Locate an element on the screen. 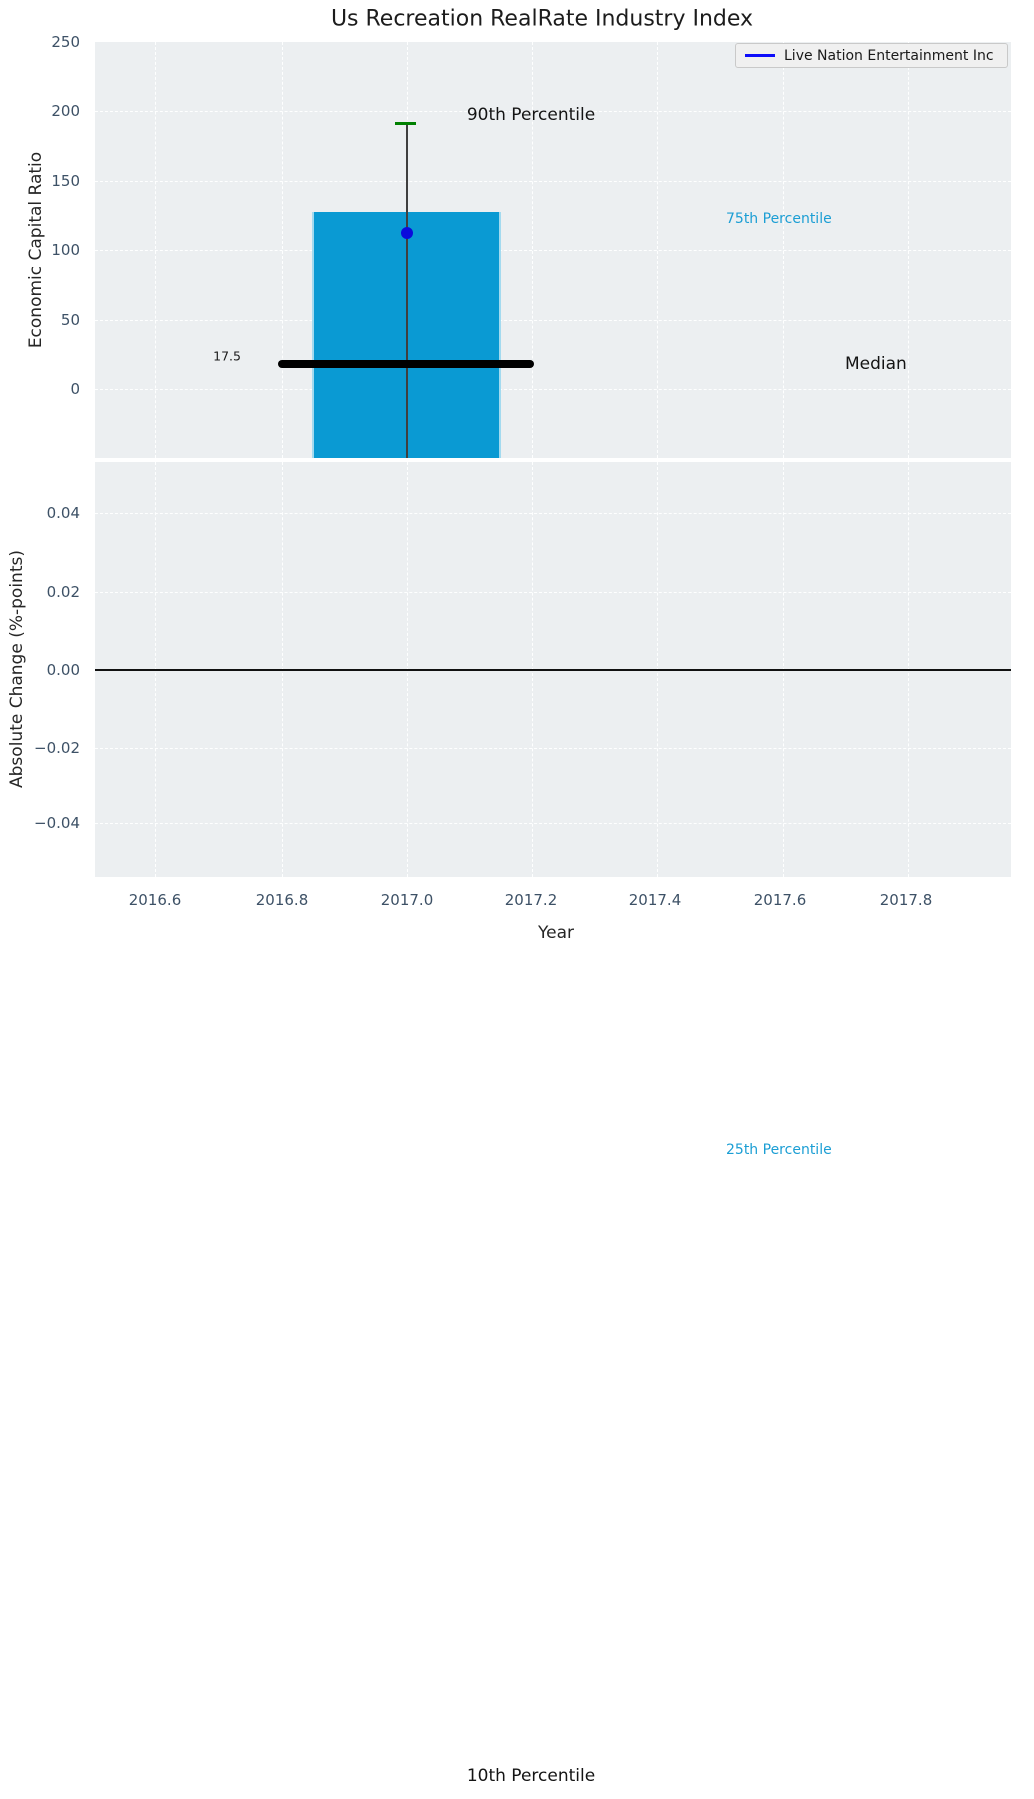 This screenshot has height=1799, width=1034. median-value-annotation: 17.5 is located at coordinates (227, 356).